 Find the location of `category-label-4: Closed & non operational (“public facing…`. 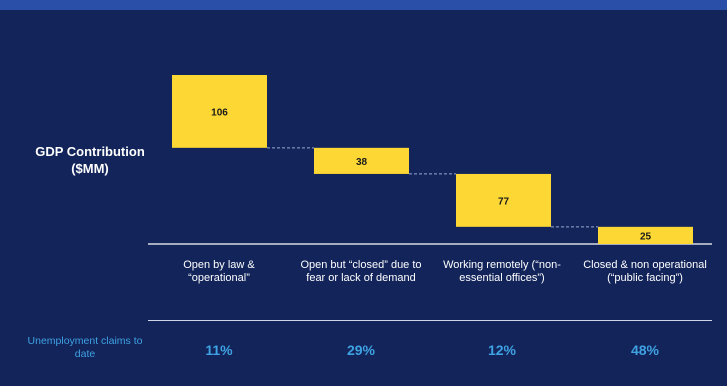

category-label-4: Closed & non operational (“public facing… is located at coordinates (645, 271).